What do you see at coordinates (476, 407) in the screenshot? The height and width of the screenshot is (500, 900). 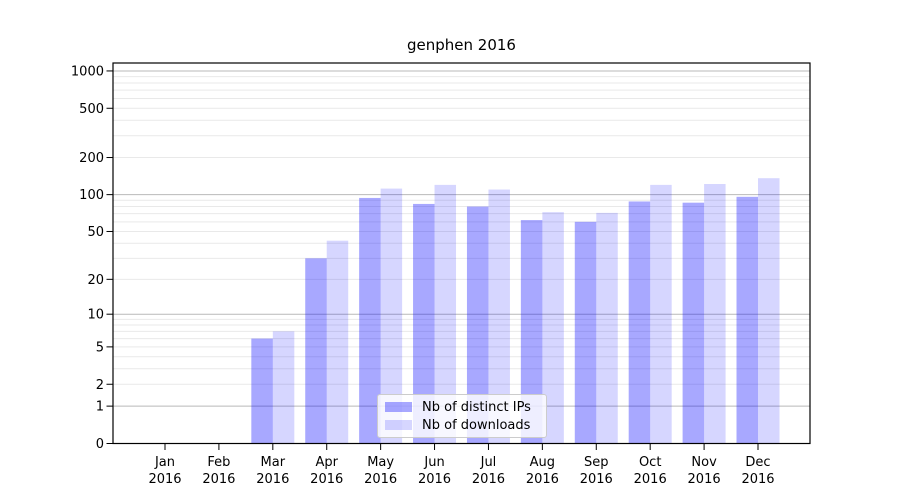 I see `legend-label-distinct-ips: Nb of distinct IPs` at bounding box center [476, 407].